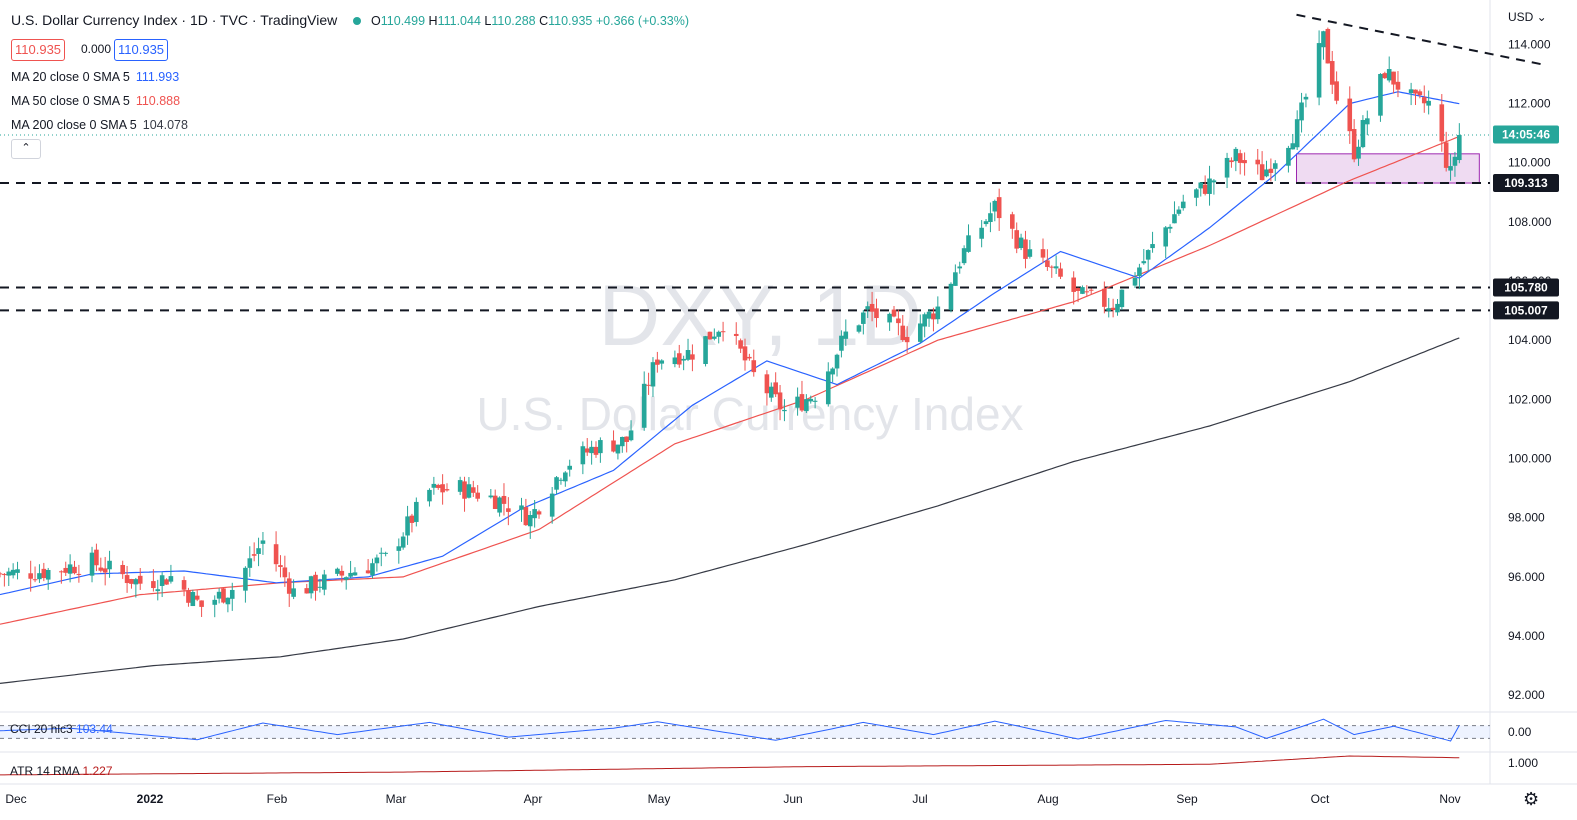 This screenshot has width=1577, height=820. I want to click on x-tick-label: Jun, so click(792, 799).